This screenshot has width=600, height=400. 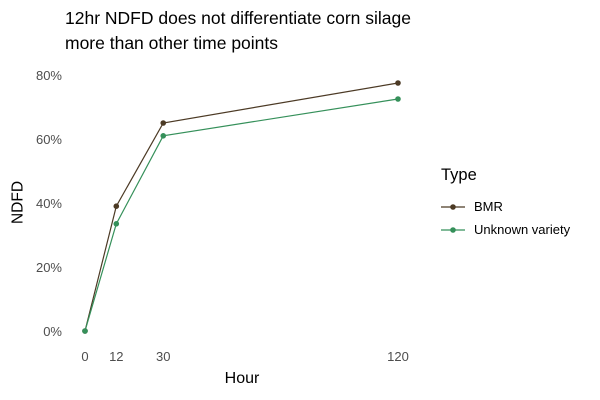 What do you see at coordinates (85, 356) in the screenshot?
I see `x-tick-label: 0` at bounding box center [85, 356].